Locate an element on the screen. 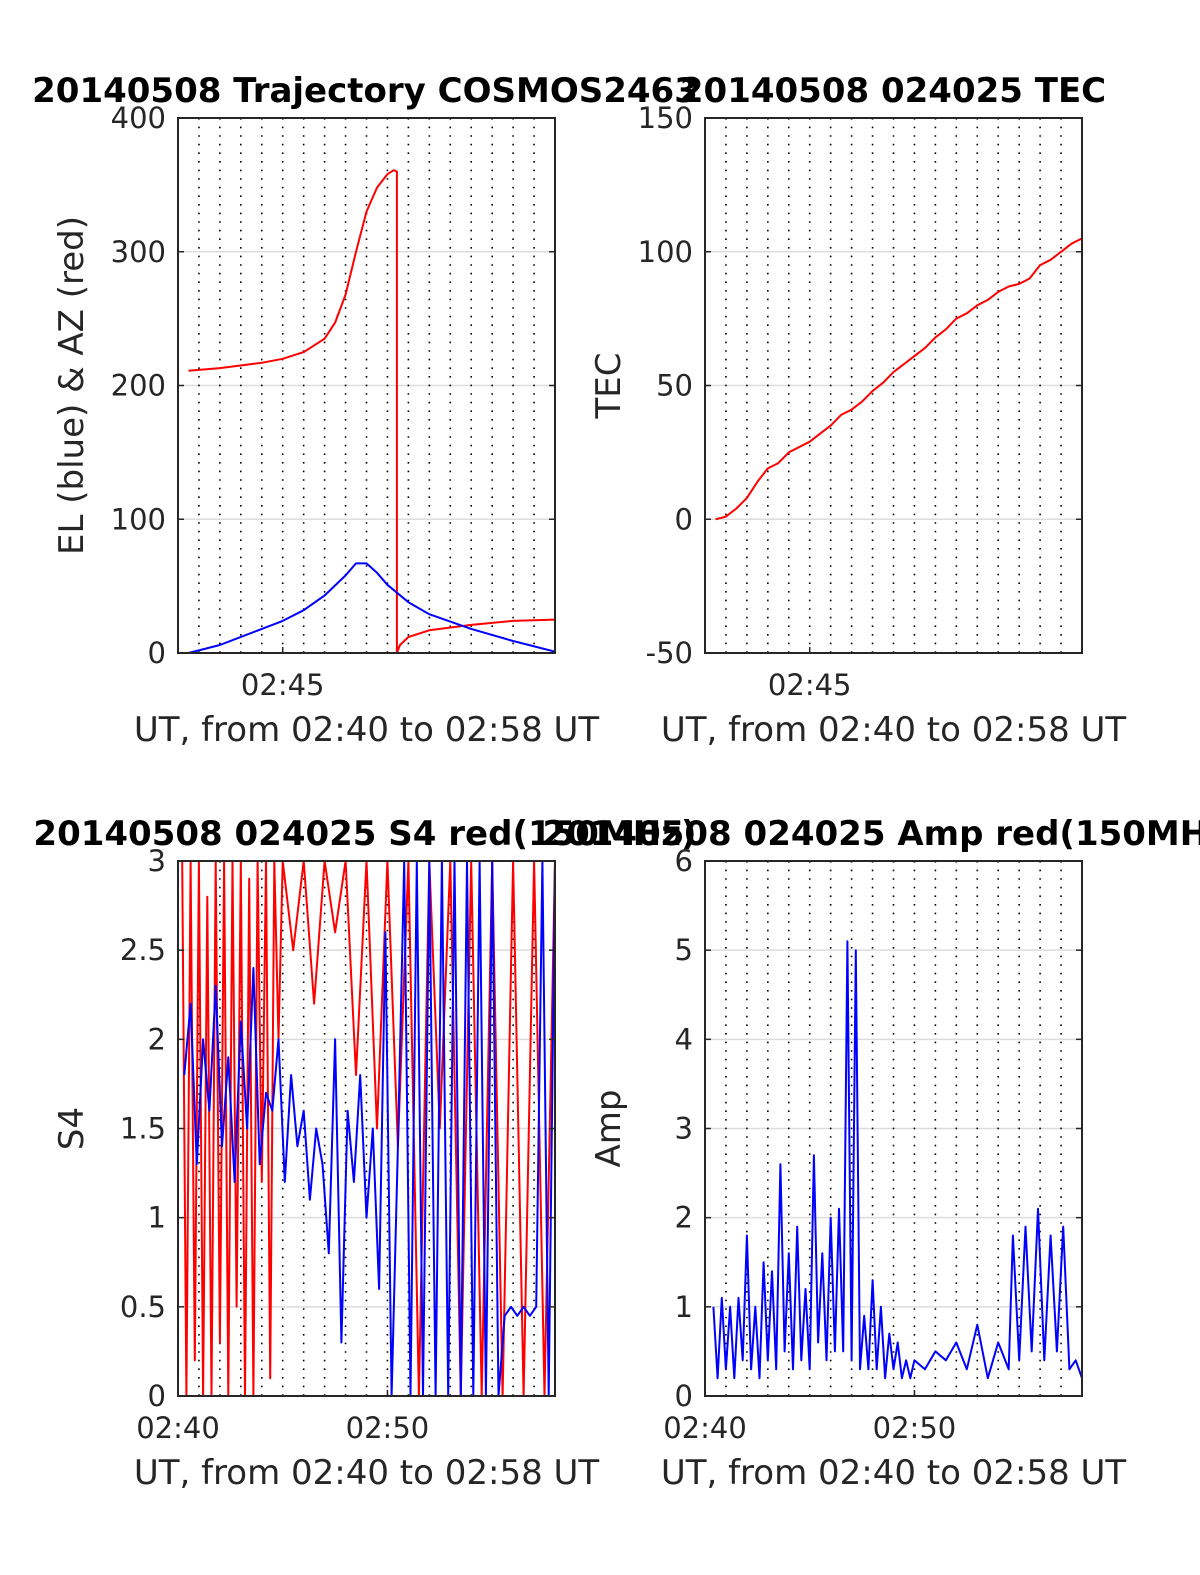 This screenshot has width=1200, height=1575. s4-xtick-label: 02:40 is located at coordinates (178, 1428).